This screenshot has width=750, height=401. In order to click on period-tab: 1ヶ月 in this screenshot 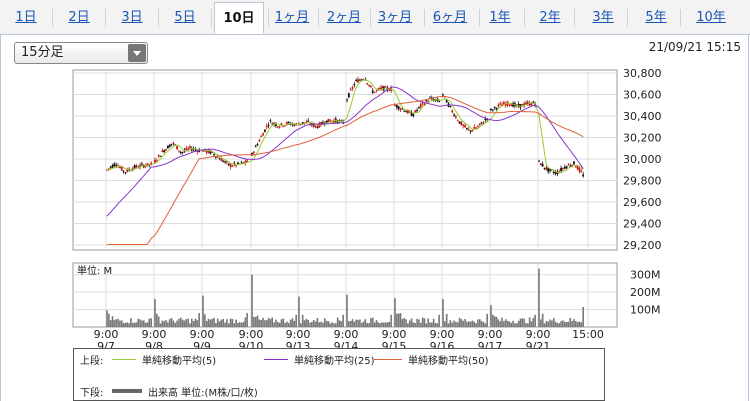, I will do `click(292, 17)`.